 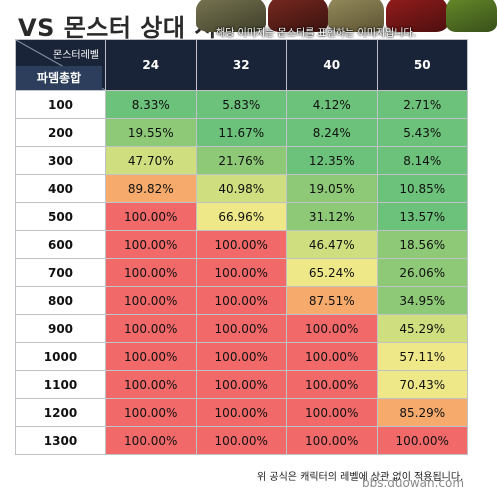 What do you see at coordinates (332, 160) in the screenshot?
I see `probability-cell: 12.35%` at bounding box center [332, 160].